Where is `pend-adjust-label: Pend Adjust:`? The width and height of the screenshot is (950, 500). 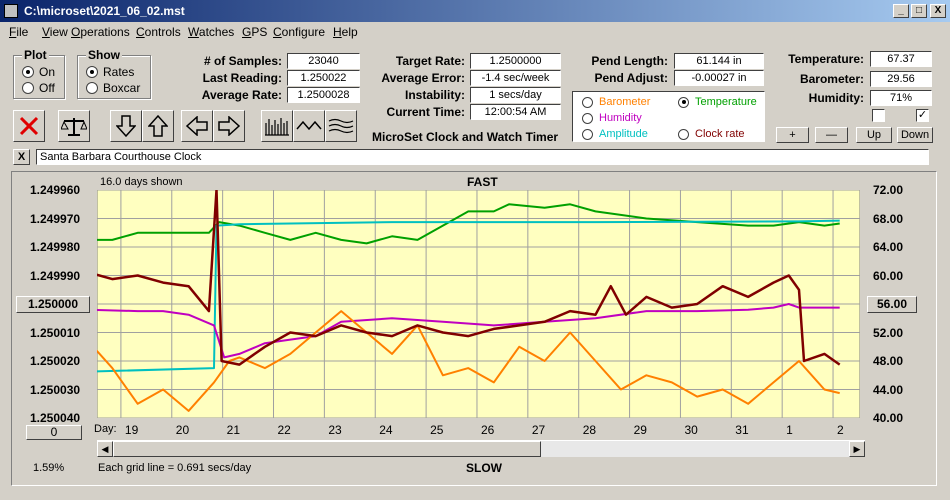
pend-adjust-label: Pend Adjust: is located at coordinates (631, 78).